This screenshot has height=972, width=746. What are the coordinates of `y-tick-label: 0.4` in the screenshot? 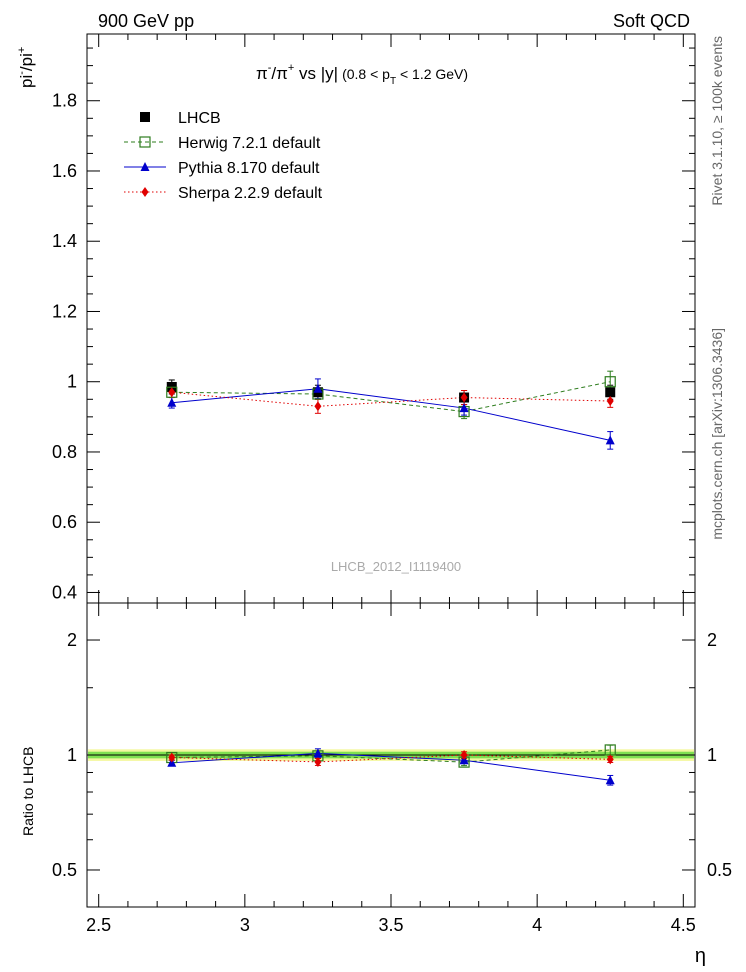 It's located at (64, 592).